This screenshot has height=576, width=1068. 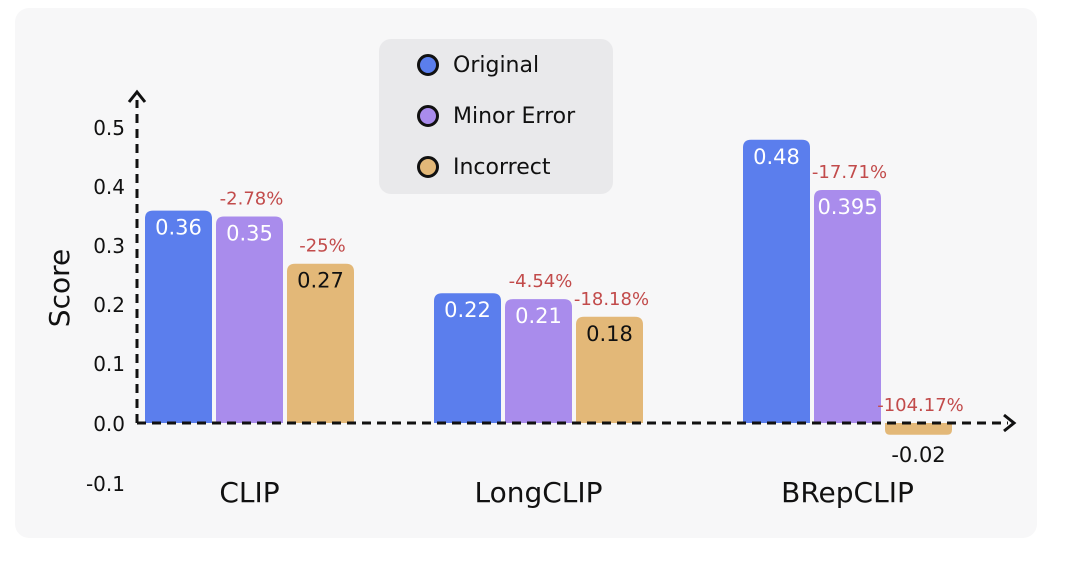 I want to click on legend-item-original: Original, so click(x=478, y=65).